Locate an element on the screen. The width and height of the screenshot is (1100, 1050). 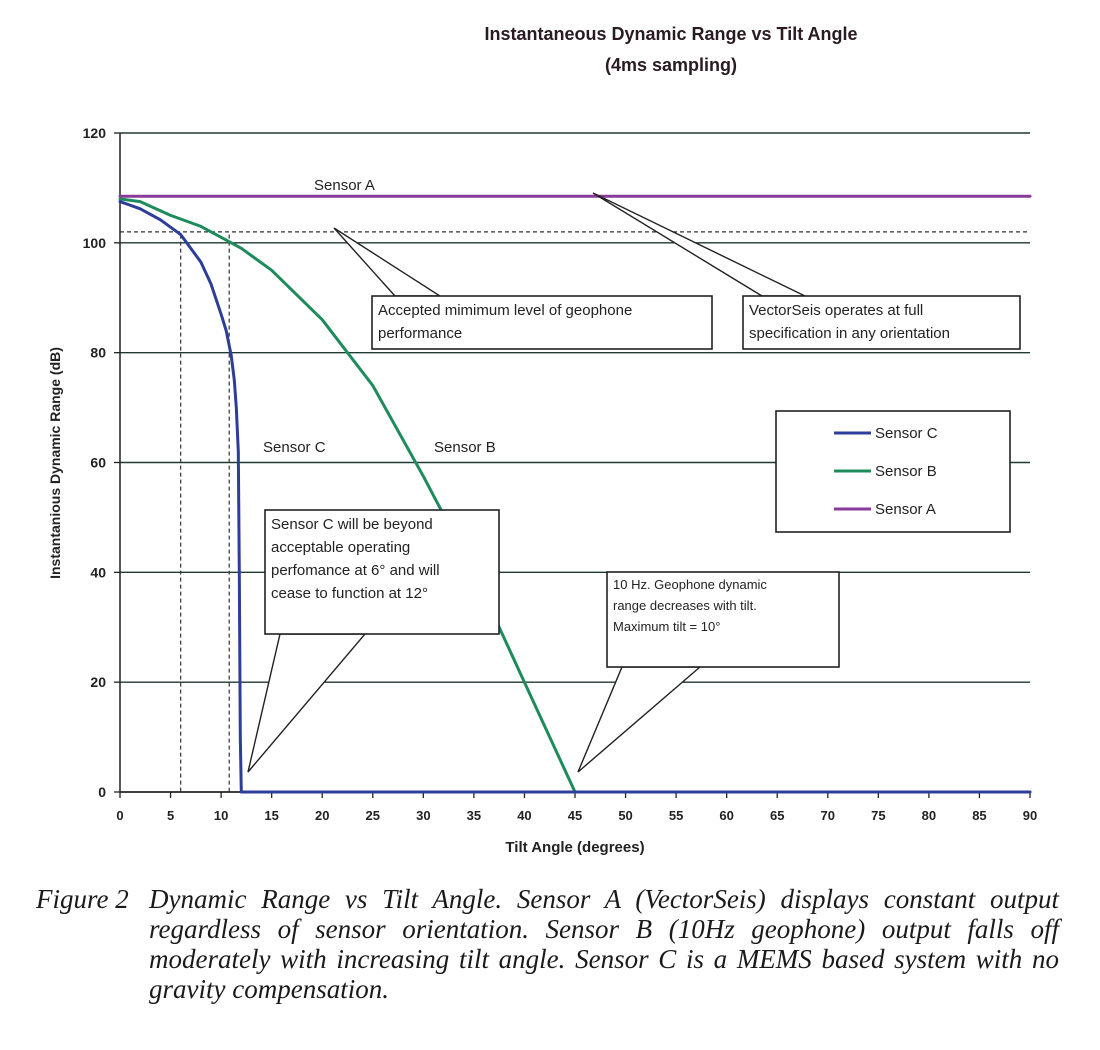
callout-min-level-box is located at coordinates (542, 322).